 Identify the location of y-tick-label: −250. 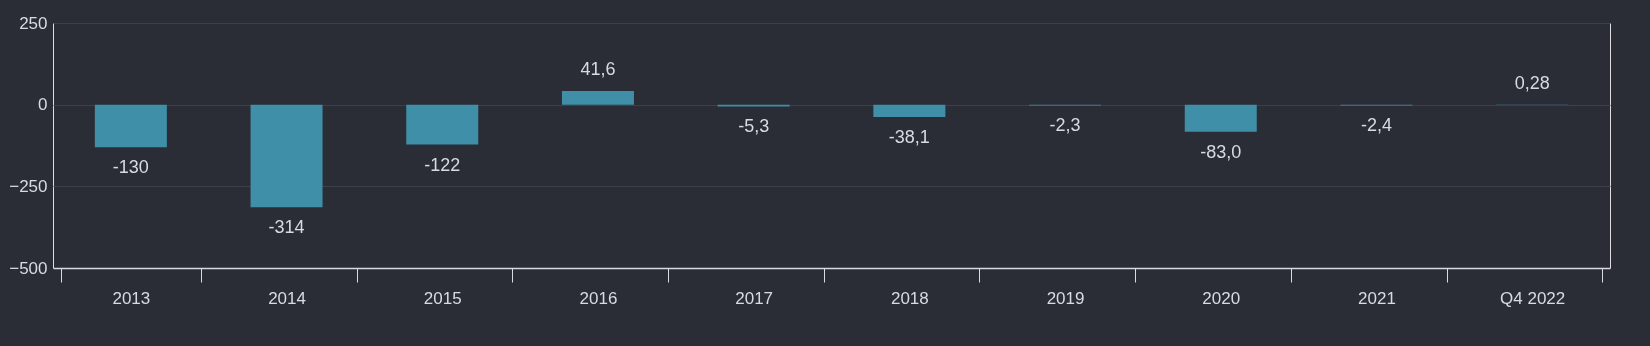
(28, 186).